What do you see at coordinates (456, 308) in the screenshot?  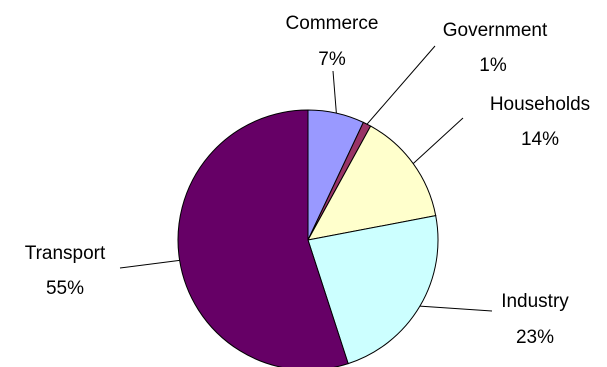 I see `leader-line-industry` at bounding box center [456, 308].